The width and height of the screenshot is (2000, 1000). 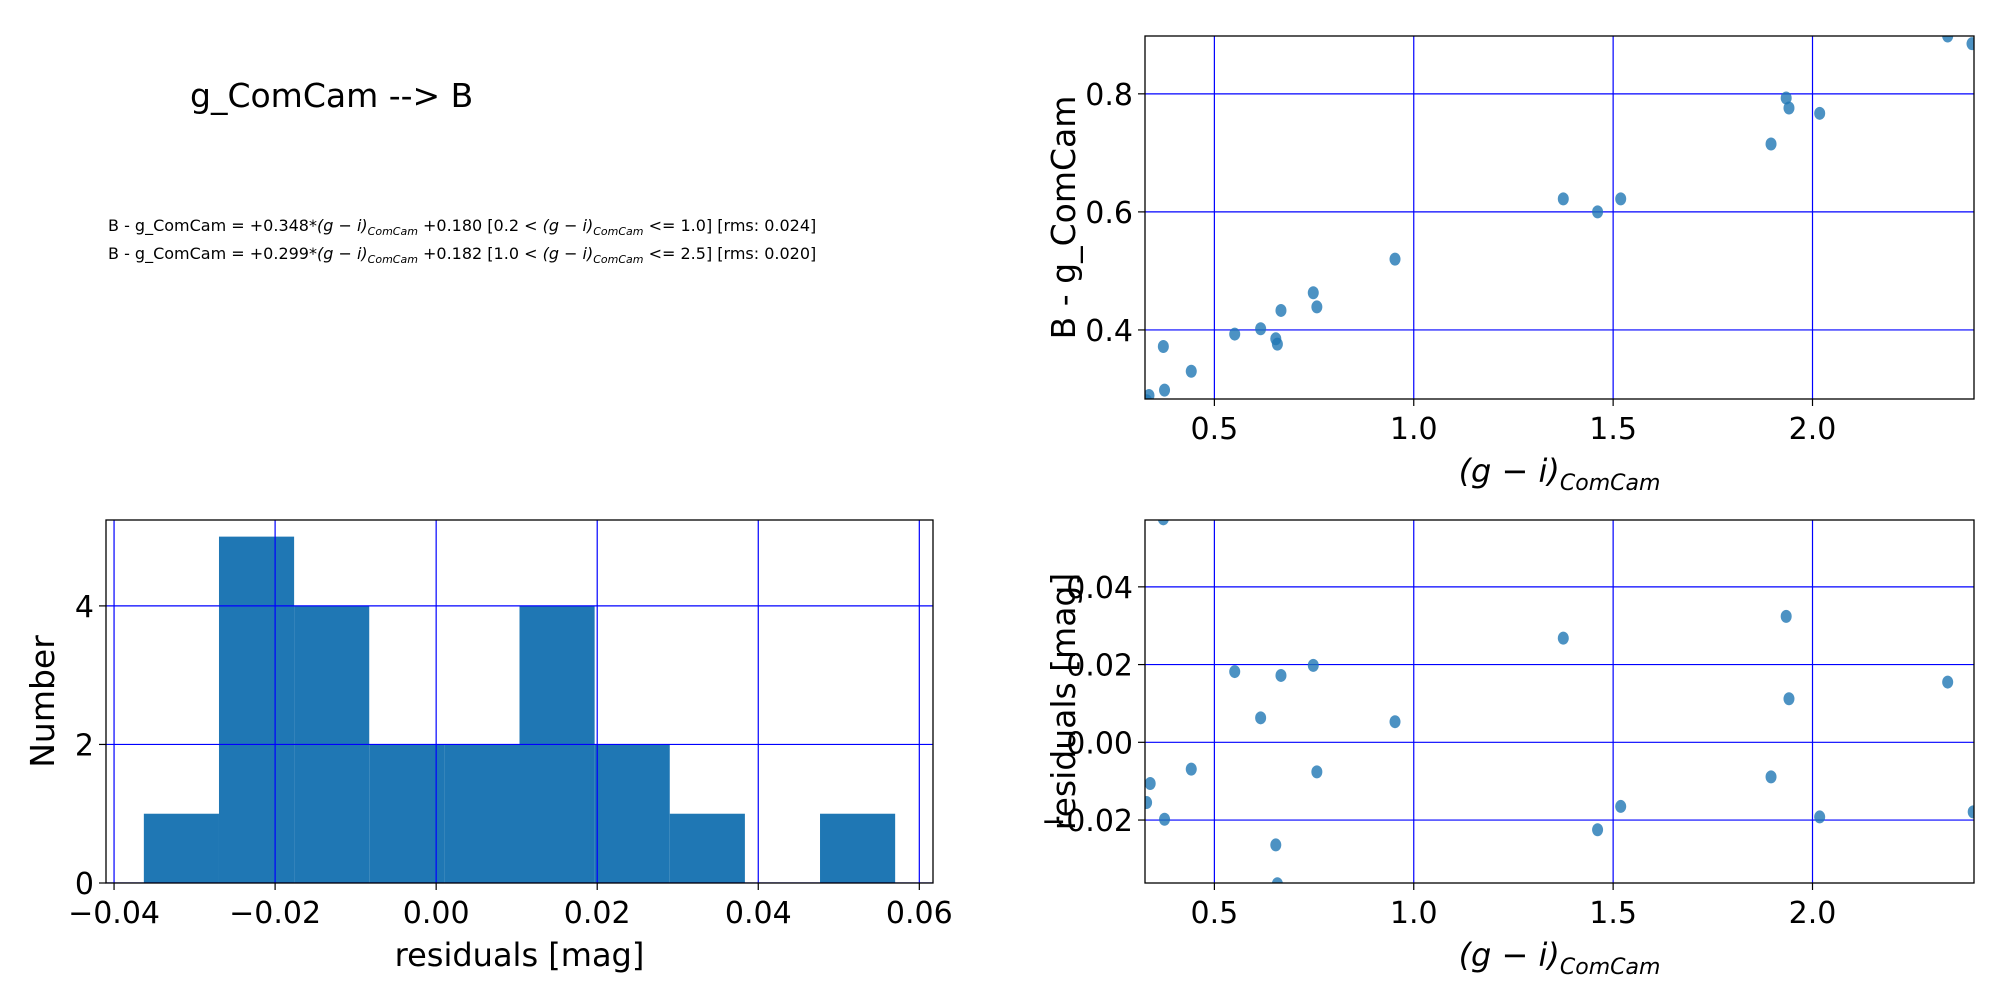 What do you see at coordinates (42, 701) in the screenshot?
I see `y-axis-label: Number` at bounding box center [42, 701].